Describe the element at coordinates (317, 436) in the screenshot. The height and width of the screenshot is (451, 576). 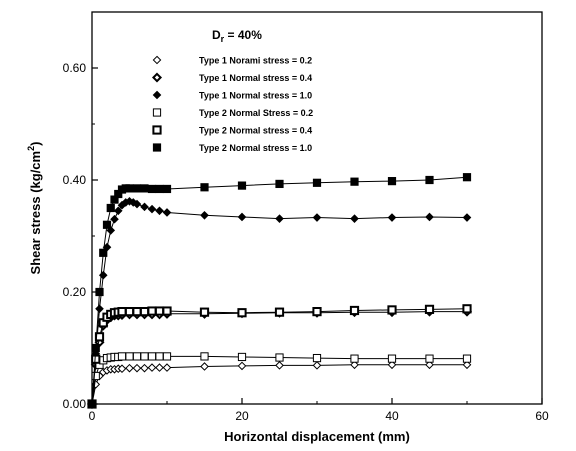
I see `x-axis-title: Horizontal displacement (mm)` at that location.